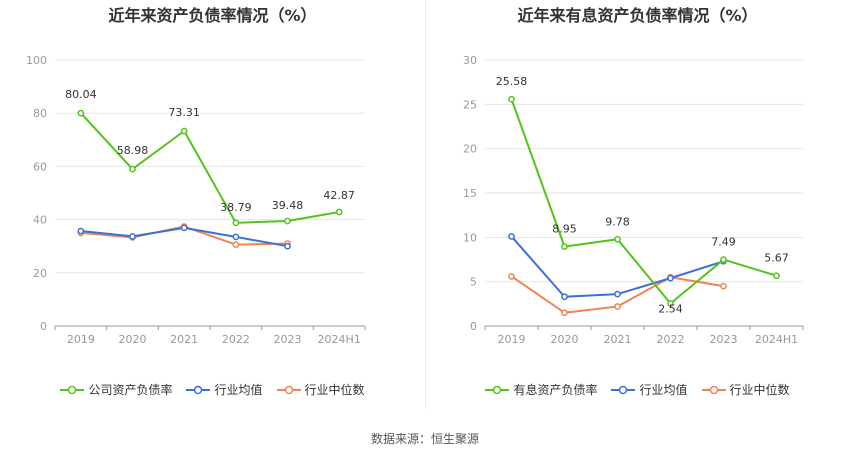 The height and width of the screenshot is (459, 850). Describe the element at coordinates (288, 205) in the screenshot. I see `data-label: 39.48` at that location.